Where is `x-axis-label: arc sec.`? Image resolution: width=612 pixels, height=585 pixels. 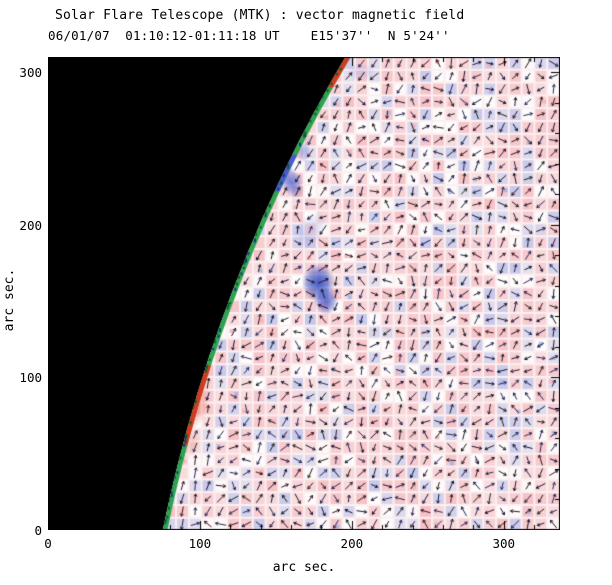
x-axis-label: arc sec. is located at coordinates (304, 567).